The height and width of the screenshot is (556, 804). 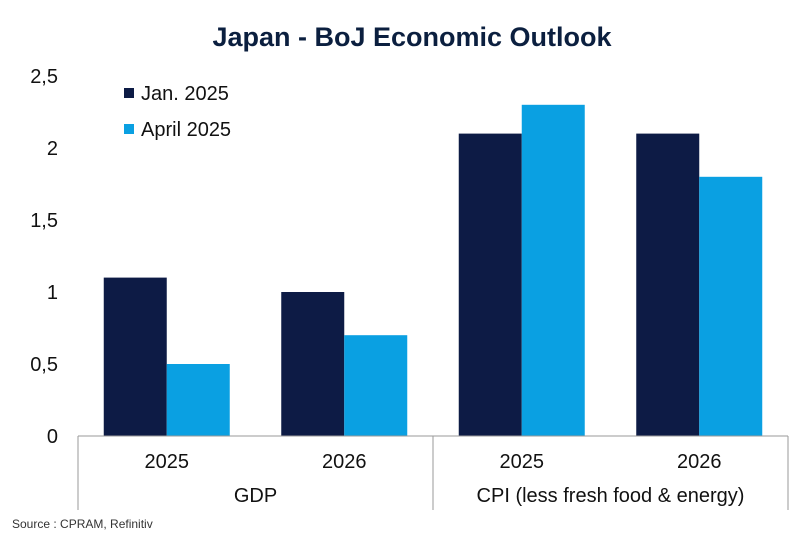 What do you see at coordinates (129, 93) in the screenshot?
I see `legend-swatch-jan-2025` at bounding box center [129, 93].